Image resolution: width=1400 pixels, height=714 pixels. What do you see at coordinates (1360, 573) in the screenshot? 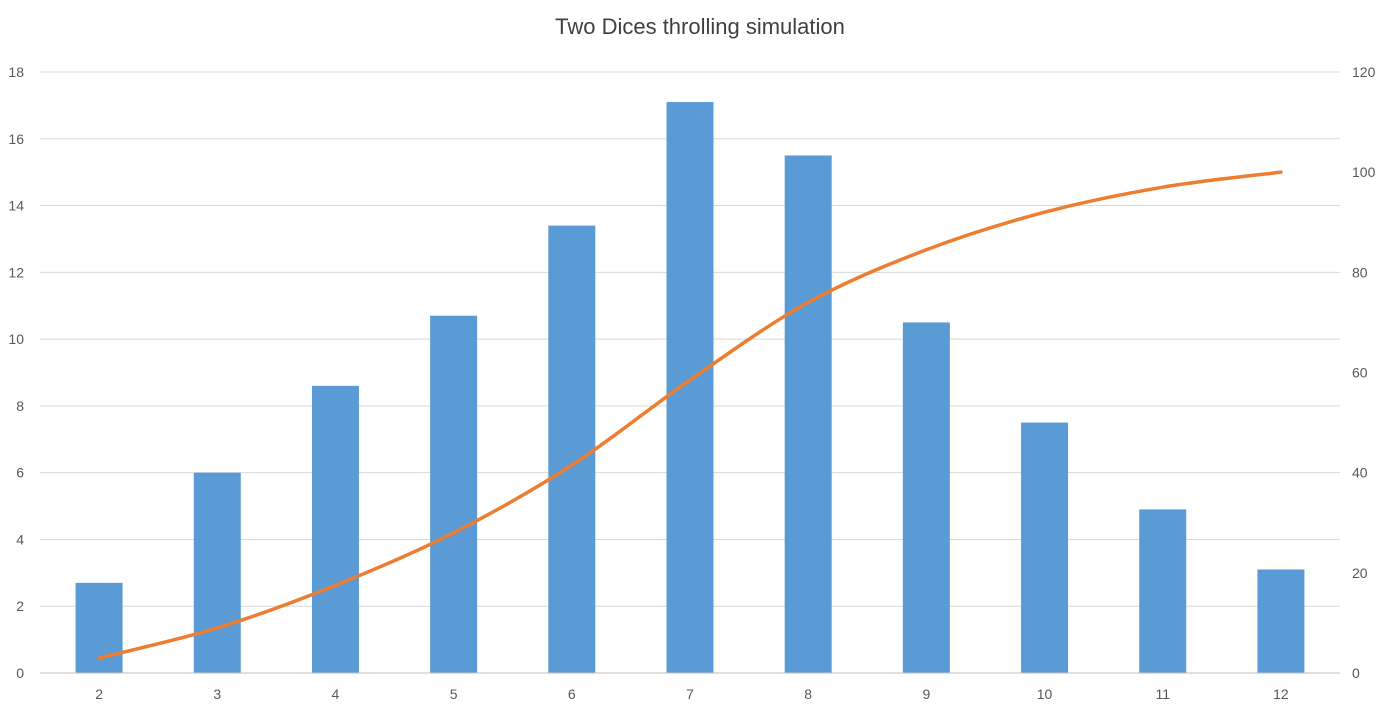
I see `y-right-tick-label: 20` at bounding box center [1360, 573].